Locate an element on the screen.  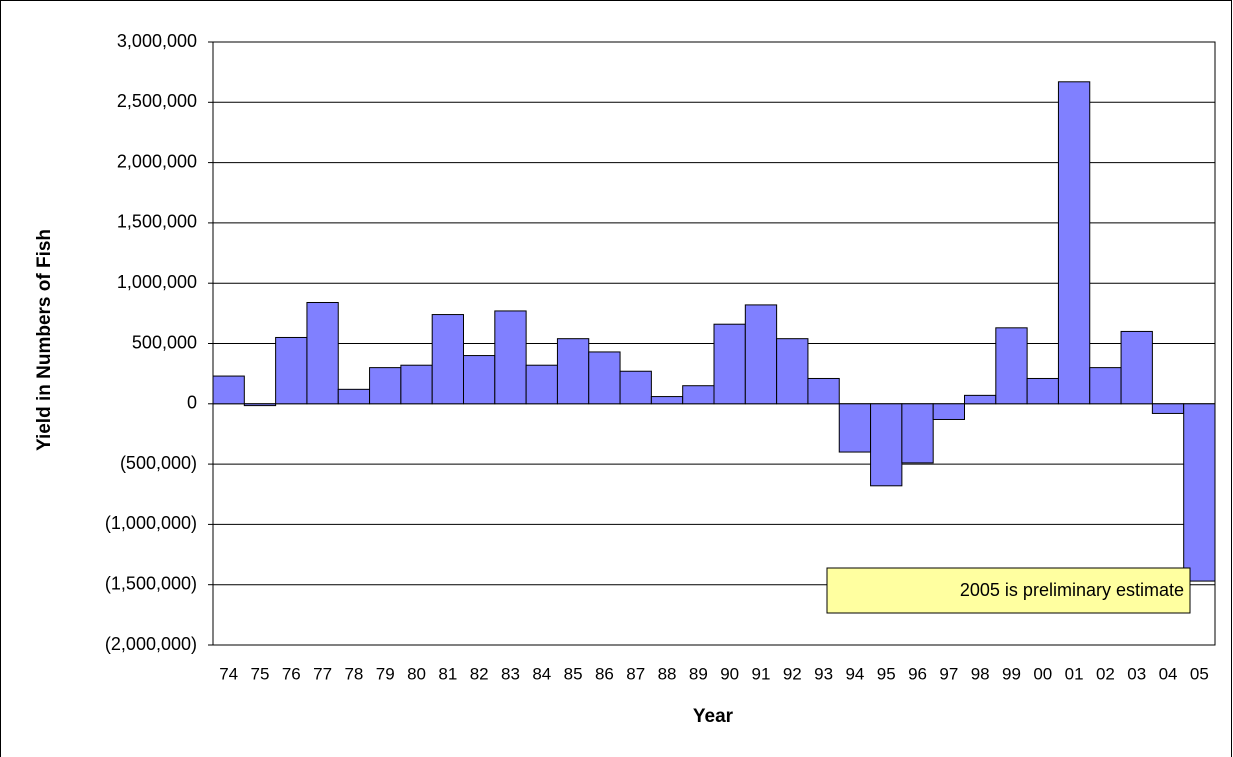
x-tick-label: 74 is located at coordinates (228, 673).